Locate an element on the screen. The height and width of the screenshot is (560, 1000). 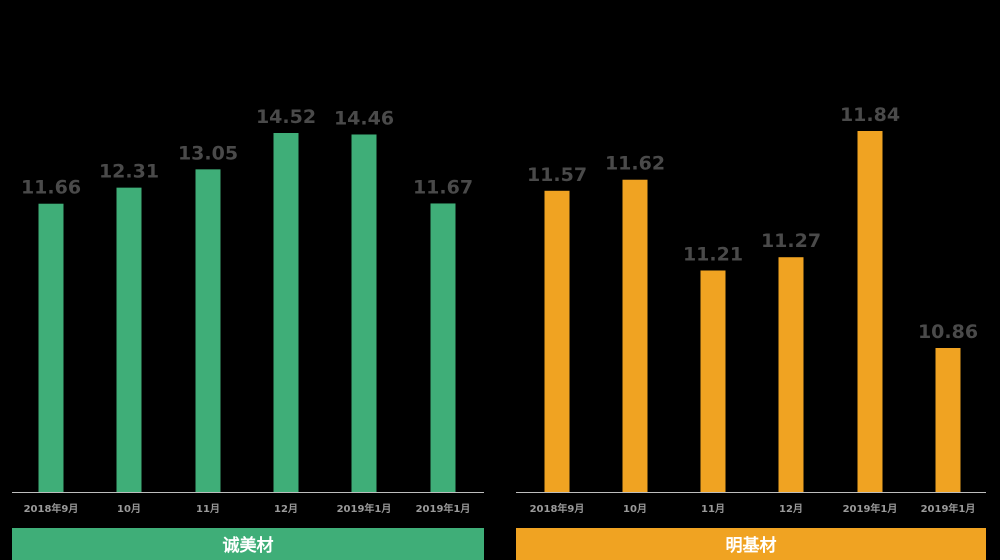
data-label: 11.66 is located at coordinates (51, 188).